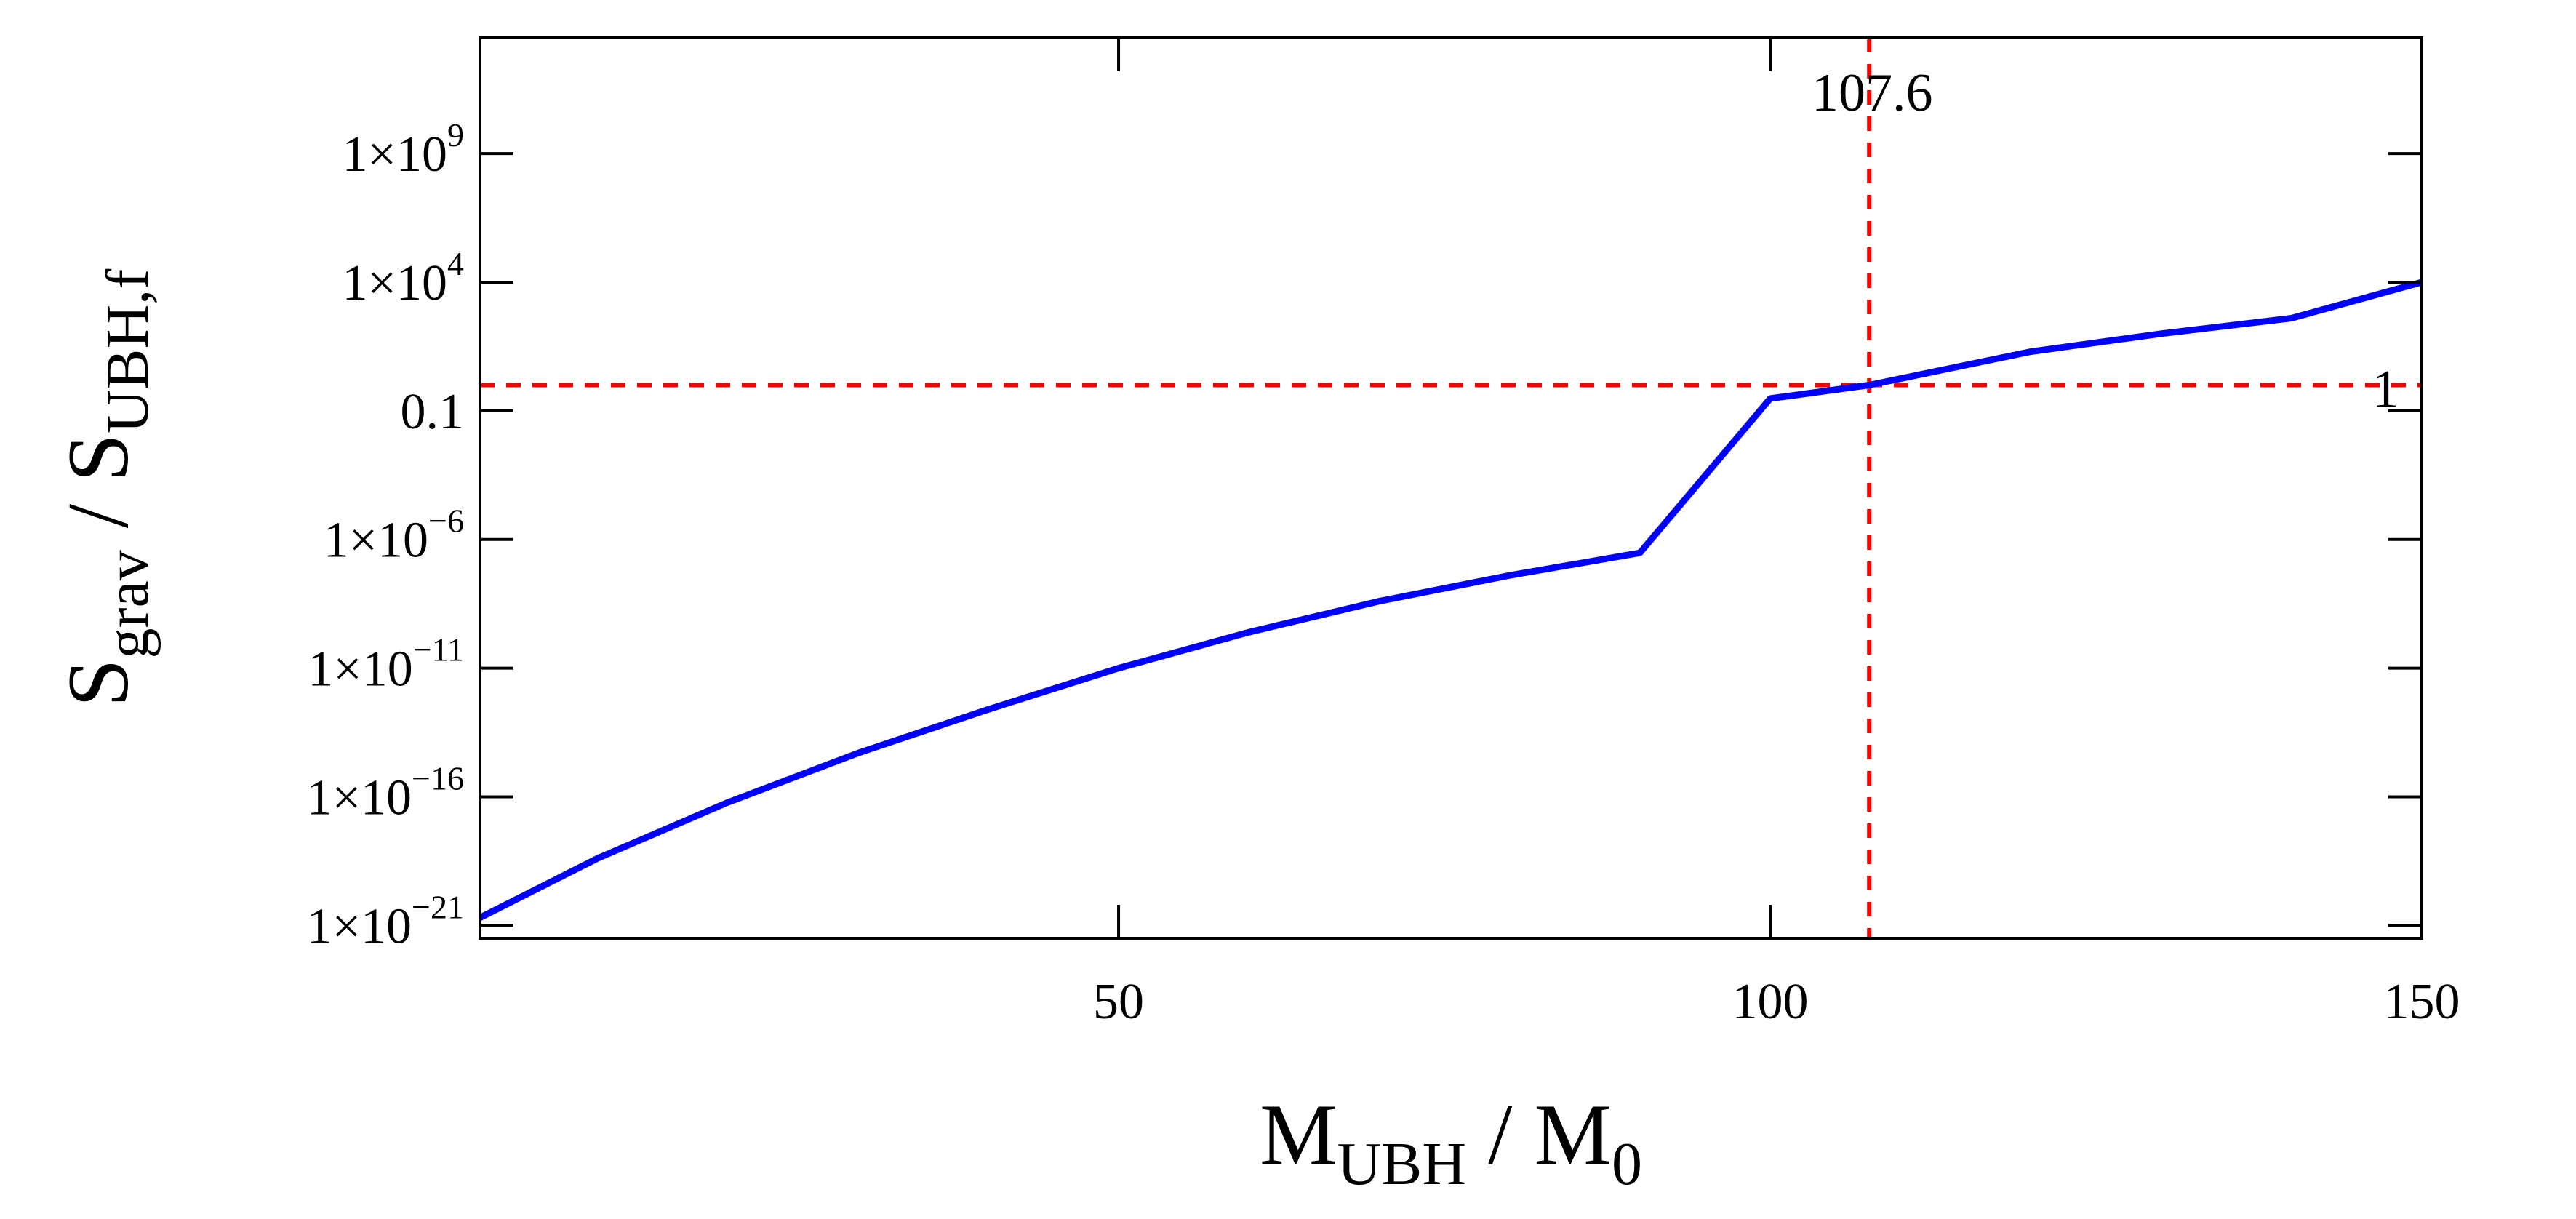  Describe the element at coordinates (105, 488) in the screenshot. I see `y-axis-title: Sgrav / SUBH,f` at that location.